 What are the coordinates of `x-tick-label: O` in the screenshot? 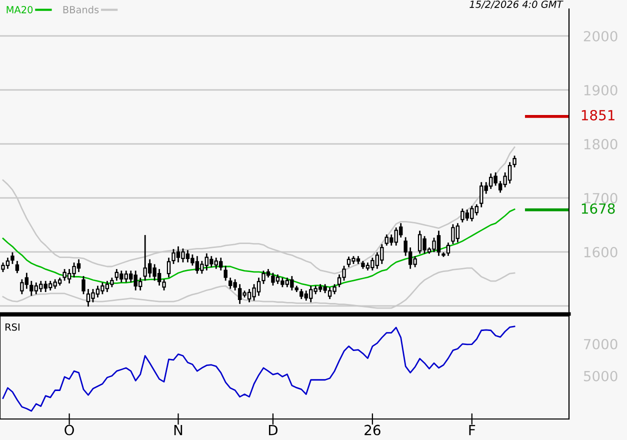 It's located at (69, 430).